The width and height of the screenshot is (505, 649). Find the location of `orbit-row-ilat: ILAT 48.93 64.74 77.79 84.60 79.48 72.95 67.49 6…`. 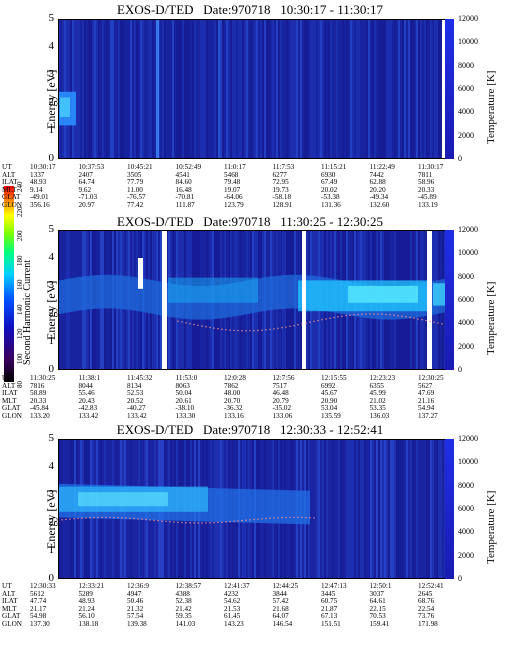

orbit-row-ilat: ILAT 48.93 64.74 77.79 84.60 79.48 72.95 67.49 6… is located at coordinates (247, 183).